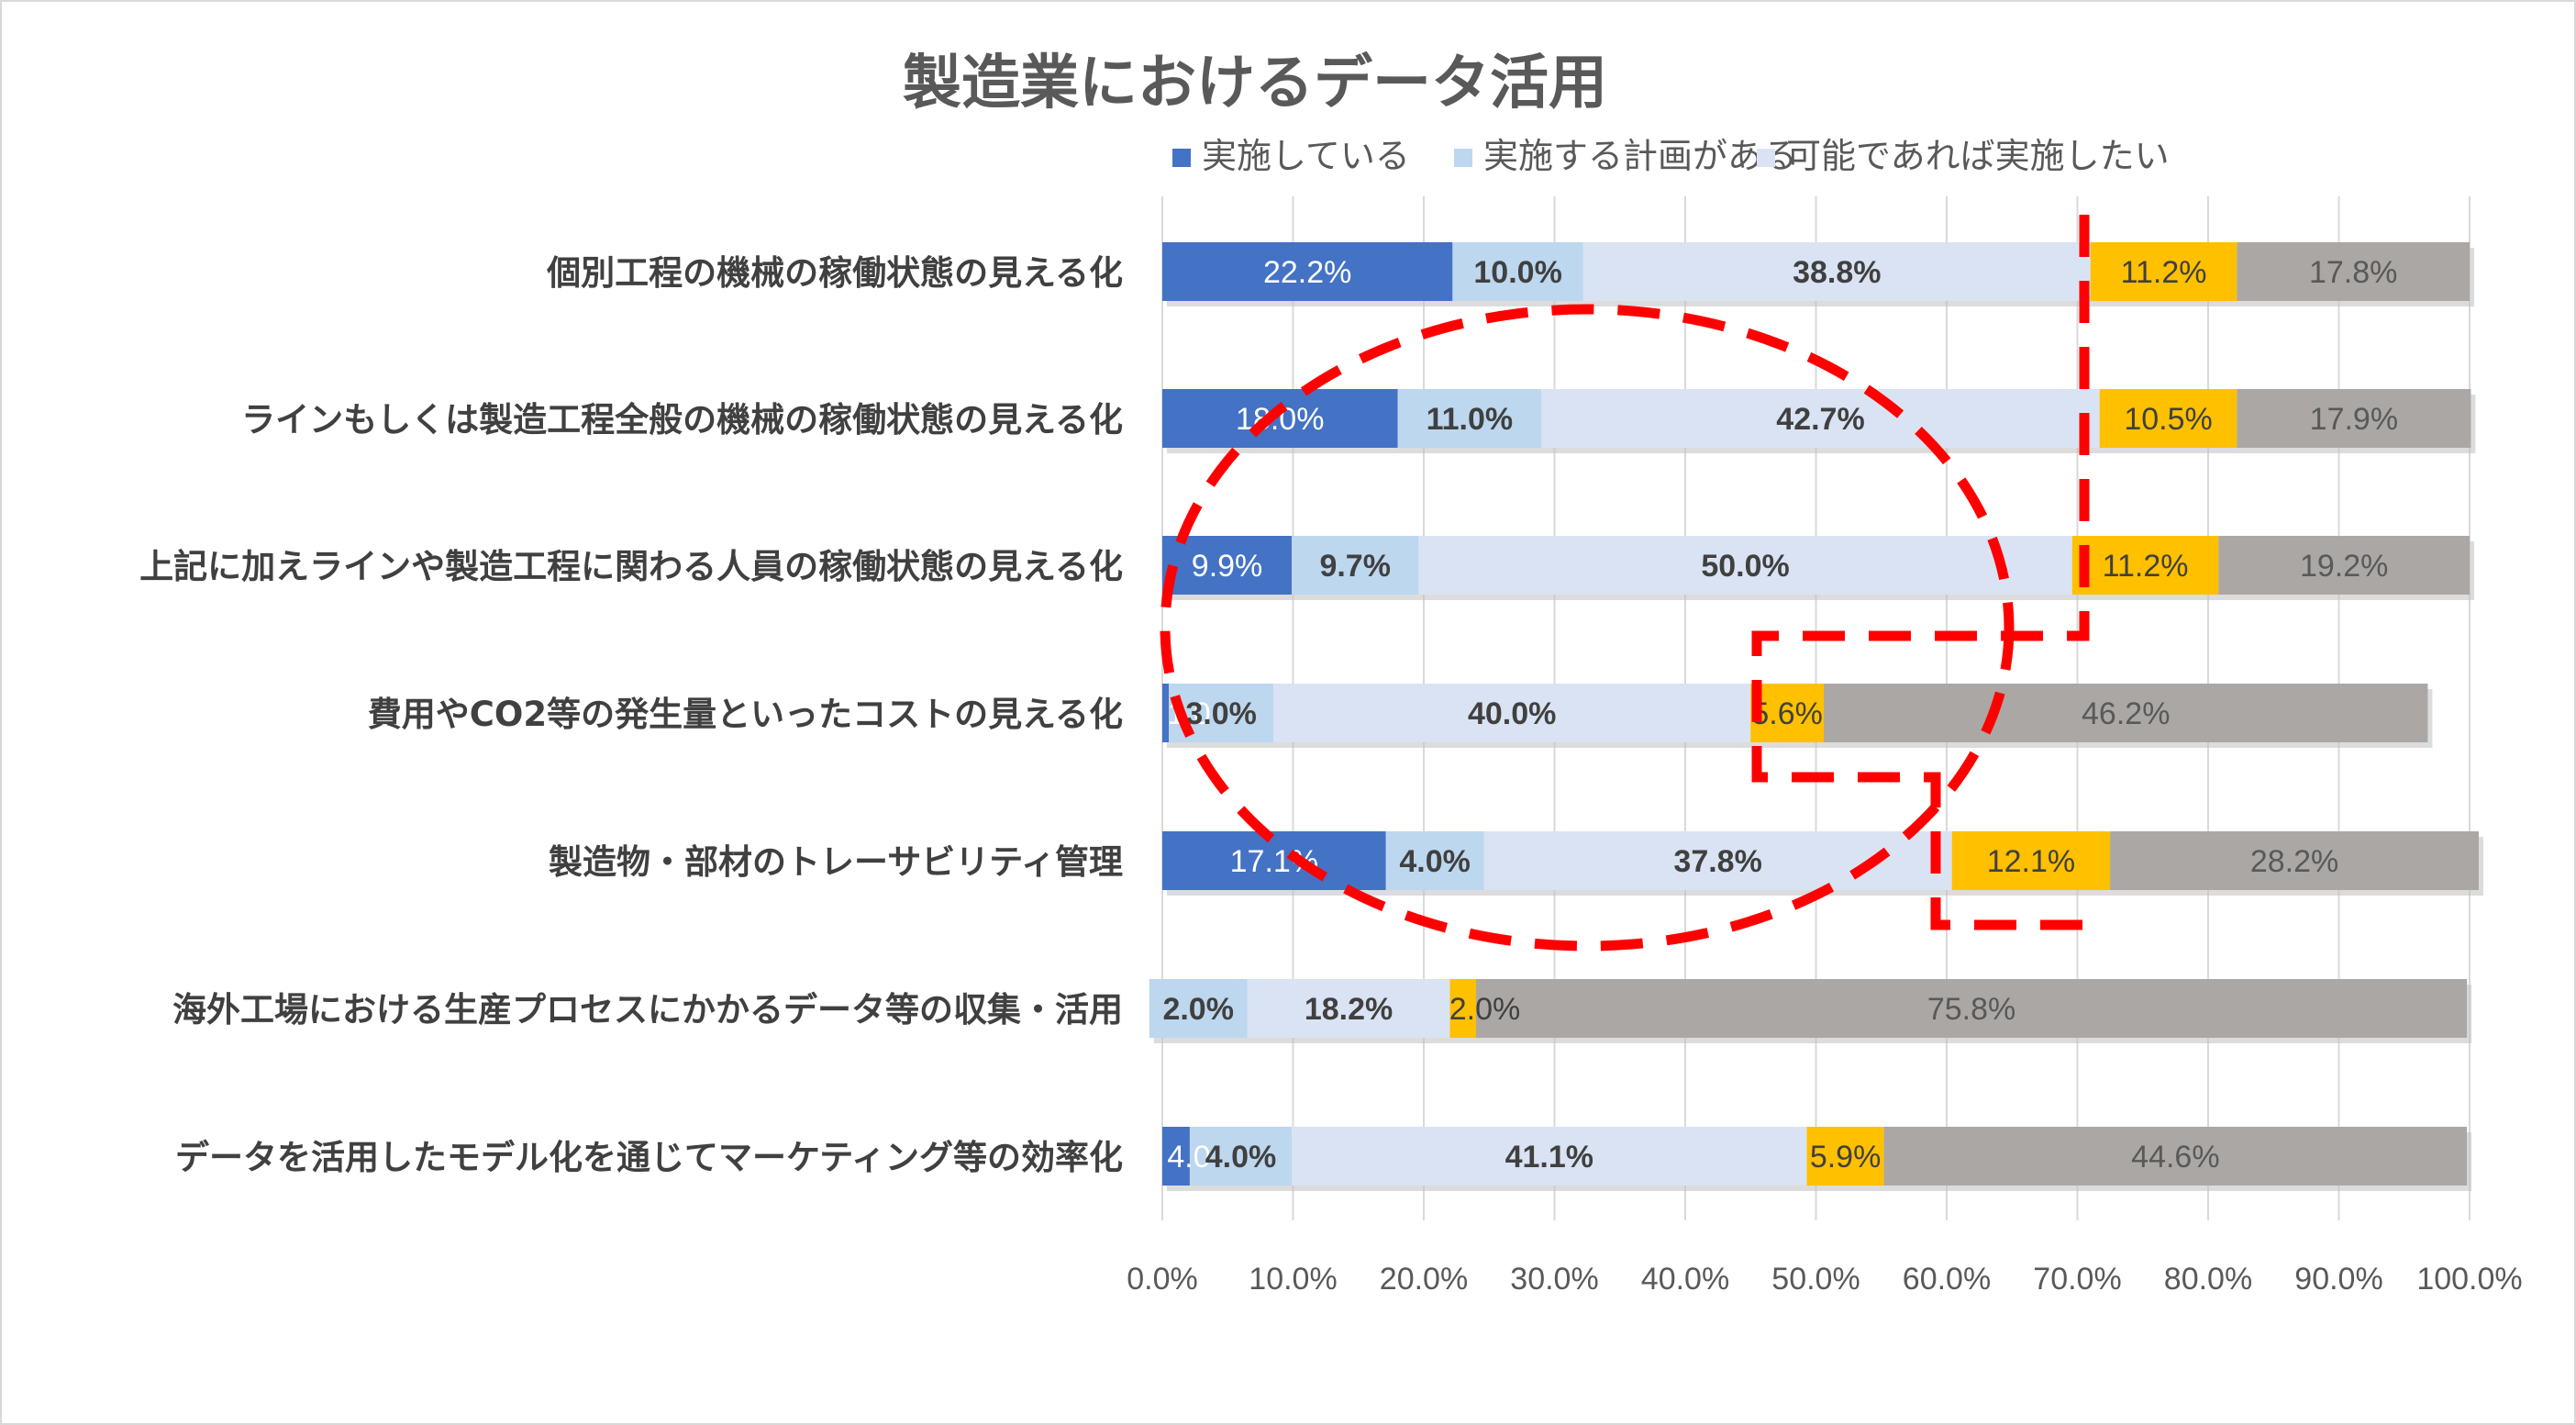 The height and width of the screenshot is (1425, 2576). I want to click on legend-label: 実施している, so click(1306, 156).